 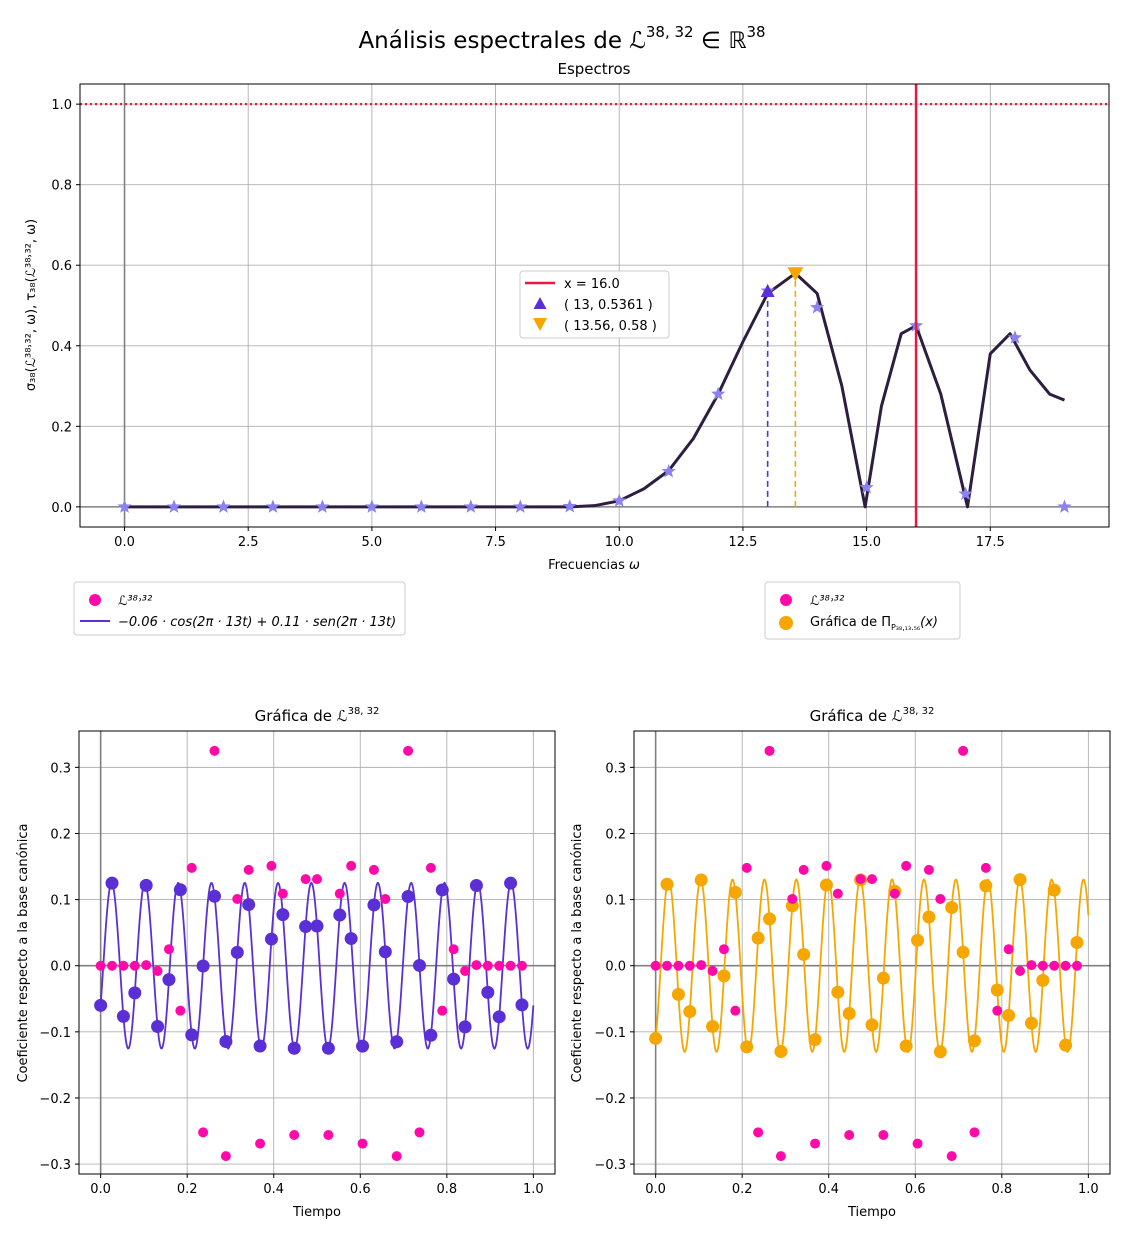 I want to click on spectrum-ytick-label: 0.8, so click(x=61, y=186).